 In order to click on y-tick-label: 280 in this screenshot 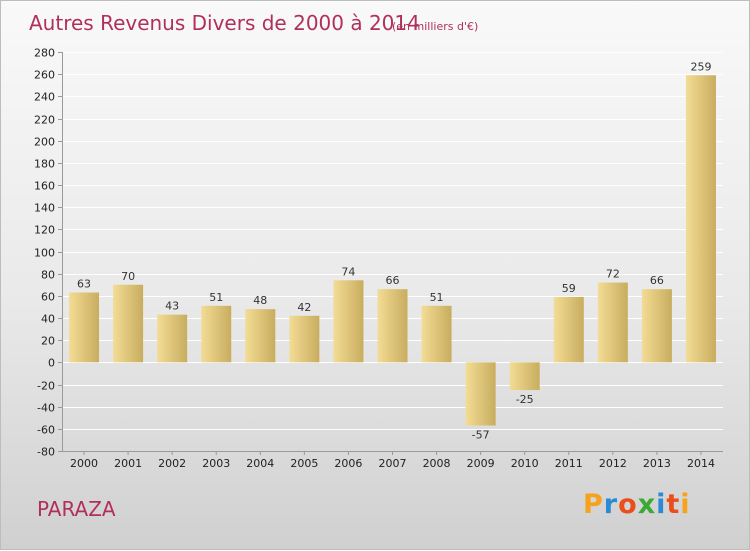, I will do `click(44, 53)`.